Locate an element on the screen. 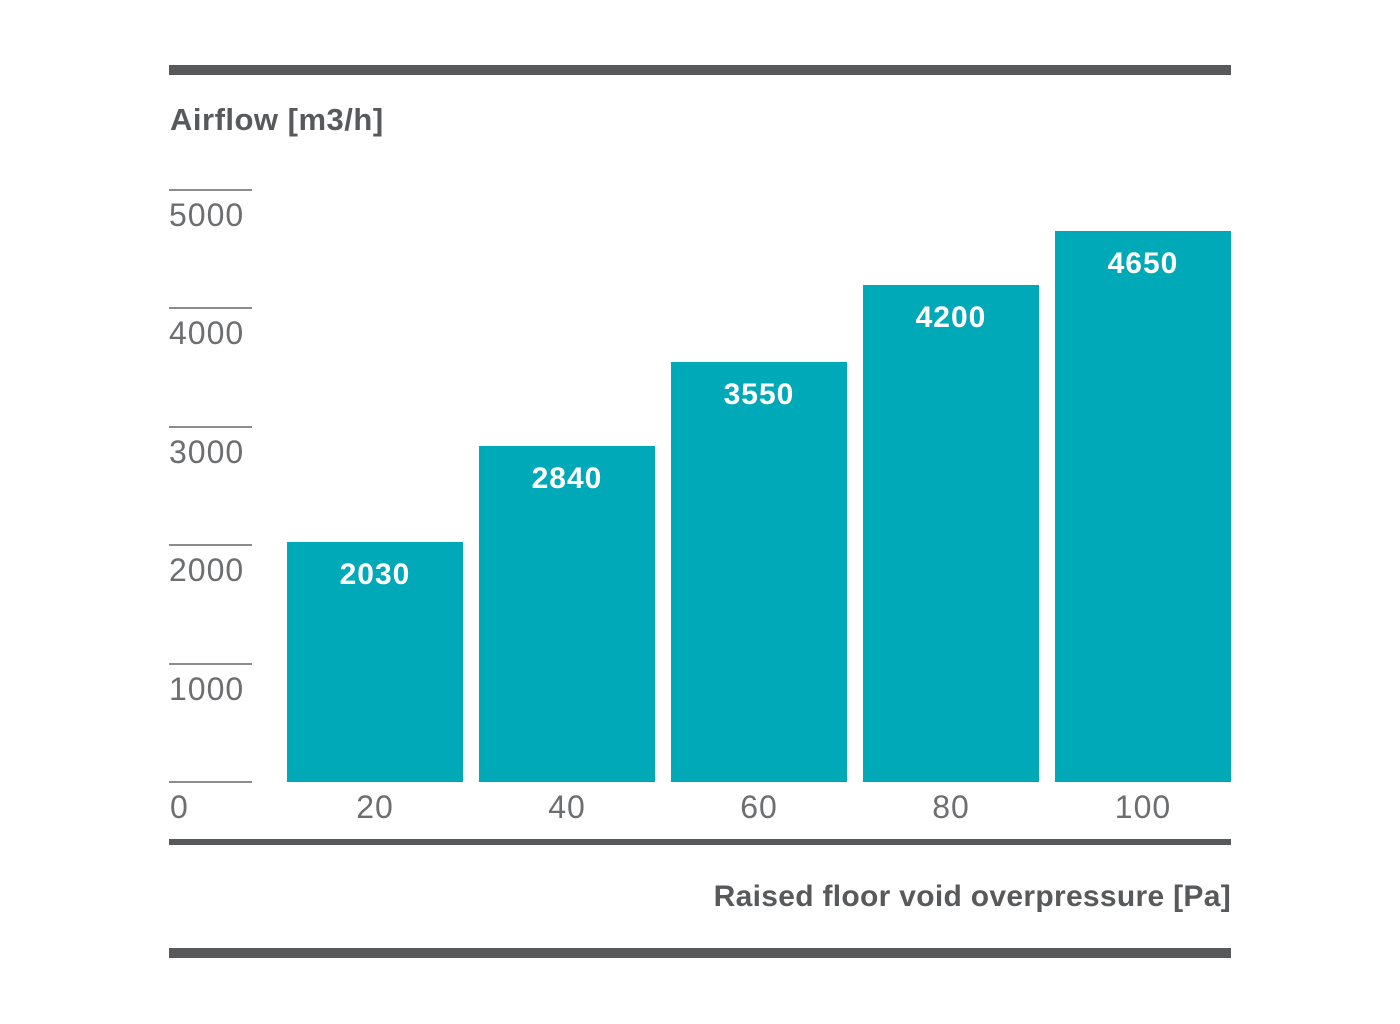 This screenshot has height=1024, width=1400. bar-value-label: 2030 is located at coordinates (375, 574).